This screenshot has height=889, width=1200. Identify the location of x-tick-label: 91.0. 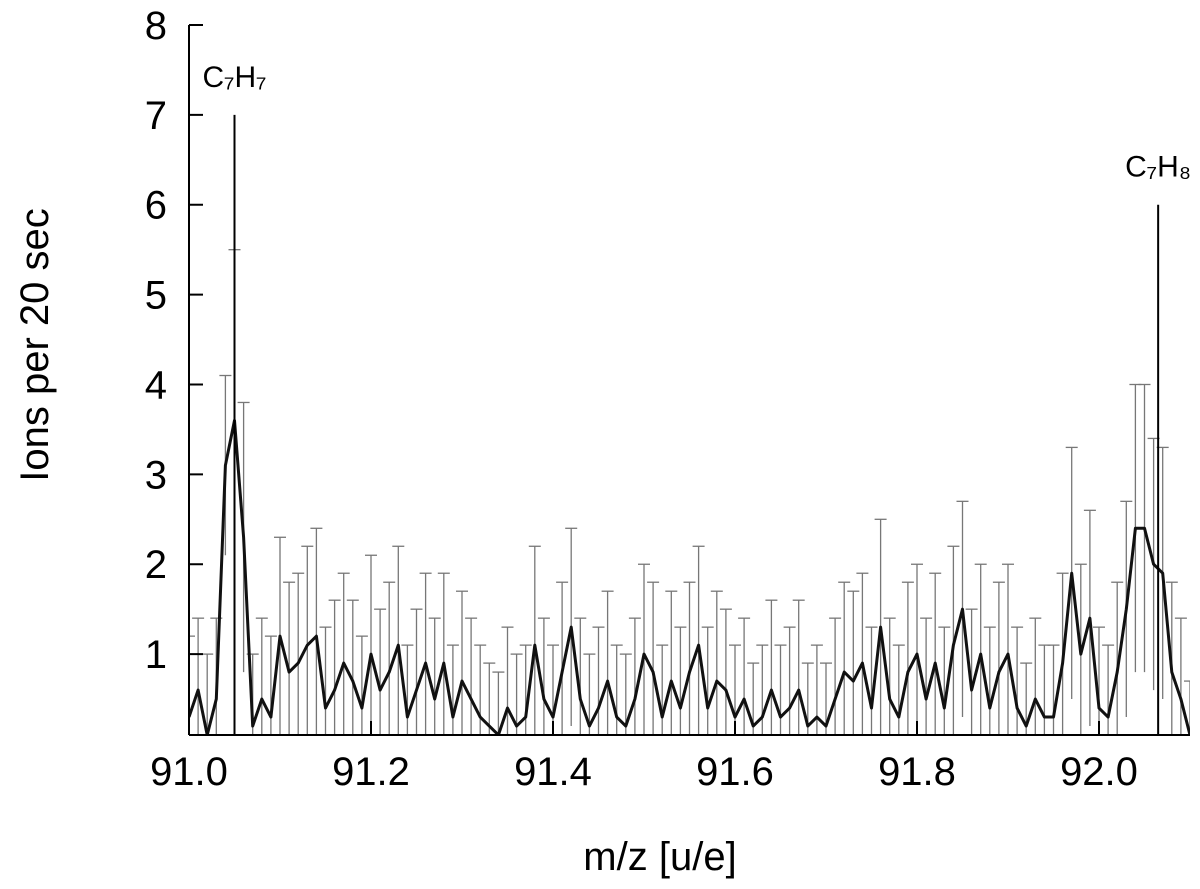
(189, 772).